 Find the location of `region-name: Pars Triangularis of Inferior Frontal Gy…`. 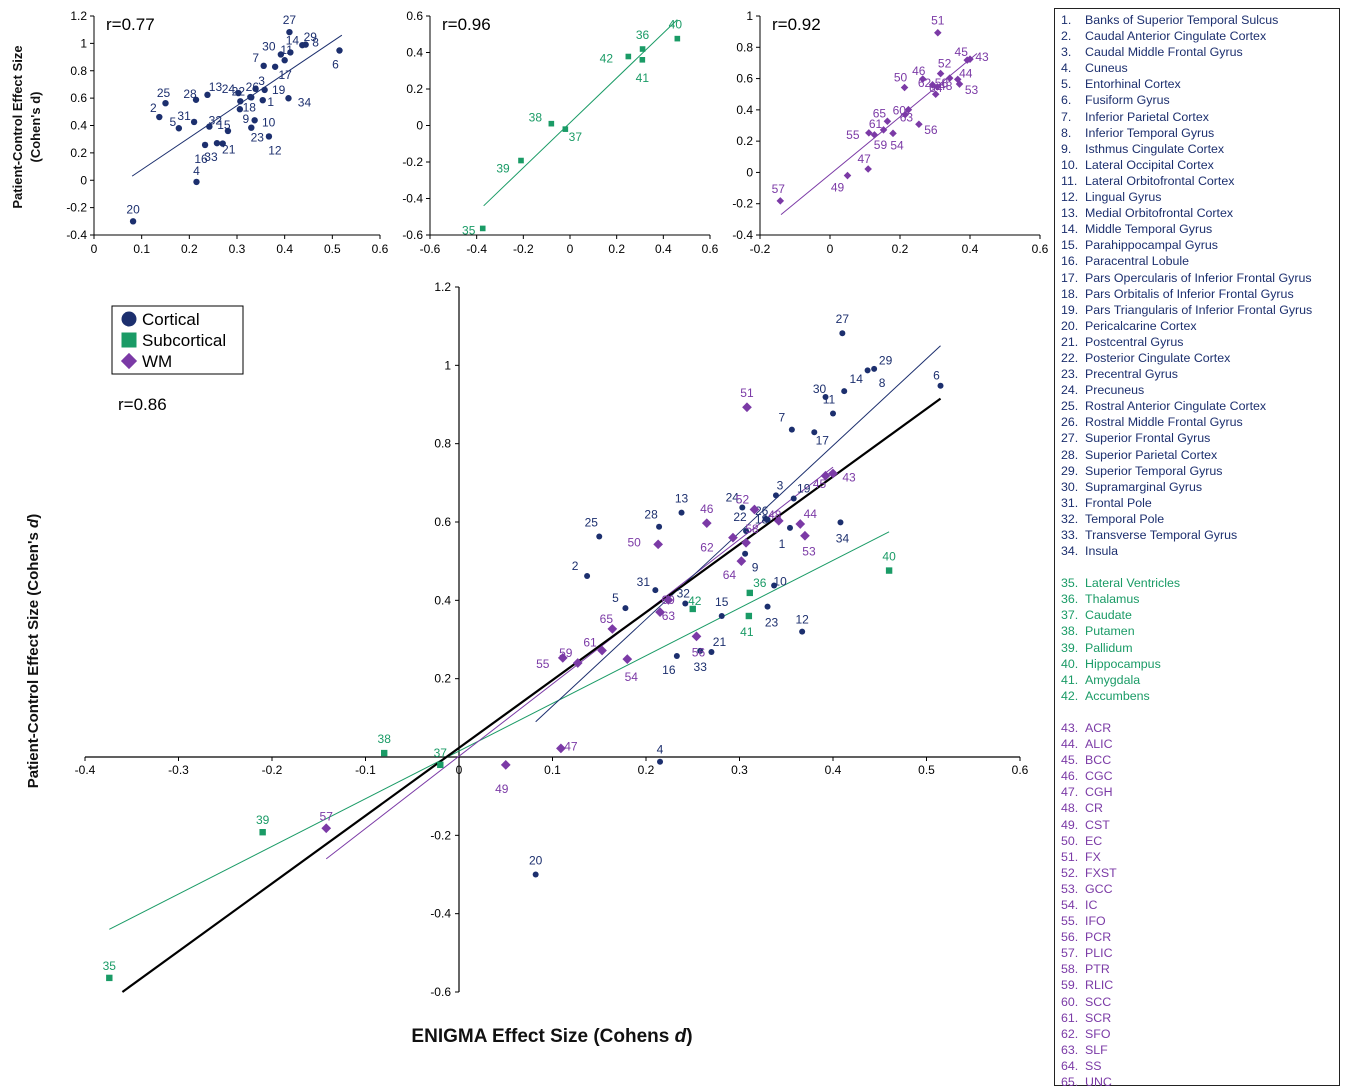

region-name: Pars Triangularis of Inferior Frontal Gy… is located at coordinates (1199, 309).